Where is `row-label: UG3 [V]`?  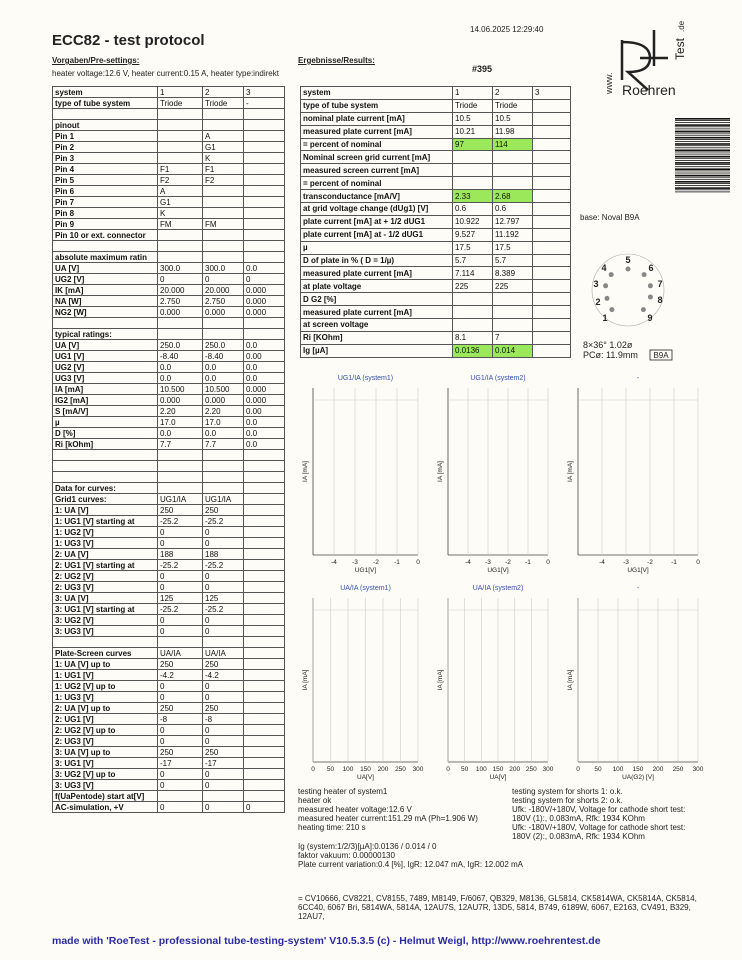
row-label: UG3 [V] is located at coordinates (105, 378).